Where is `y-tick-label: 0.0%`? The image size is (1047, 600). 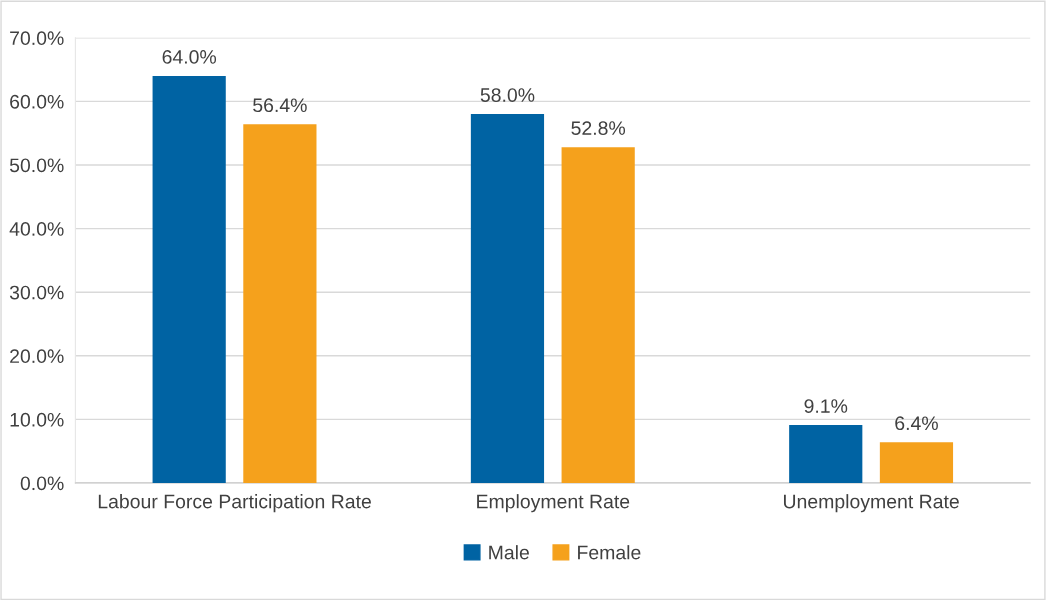 y-tick-label: 0.0% is located at coordinates (42, 483).